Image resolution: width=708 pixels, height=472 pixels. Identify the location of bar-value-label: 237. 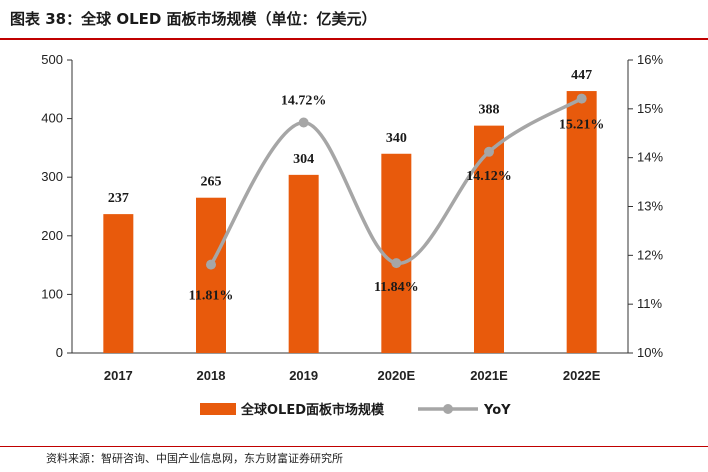
(118, 198).